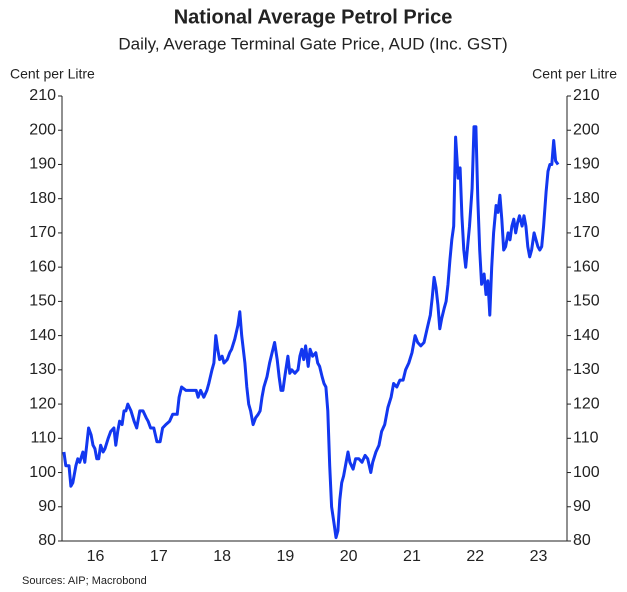  What do you see at coordinates (42, 301) in the screenshot?
I see `y-tick-label: 150` at bounding box center [42, 301].